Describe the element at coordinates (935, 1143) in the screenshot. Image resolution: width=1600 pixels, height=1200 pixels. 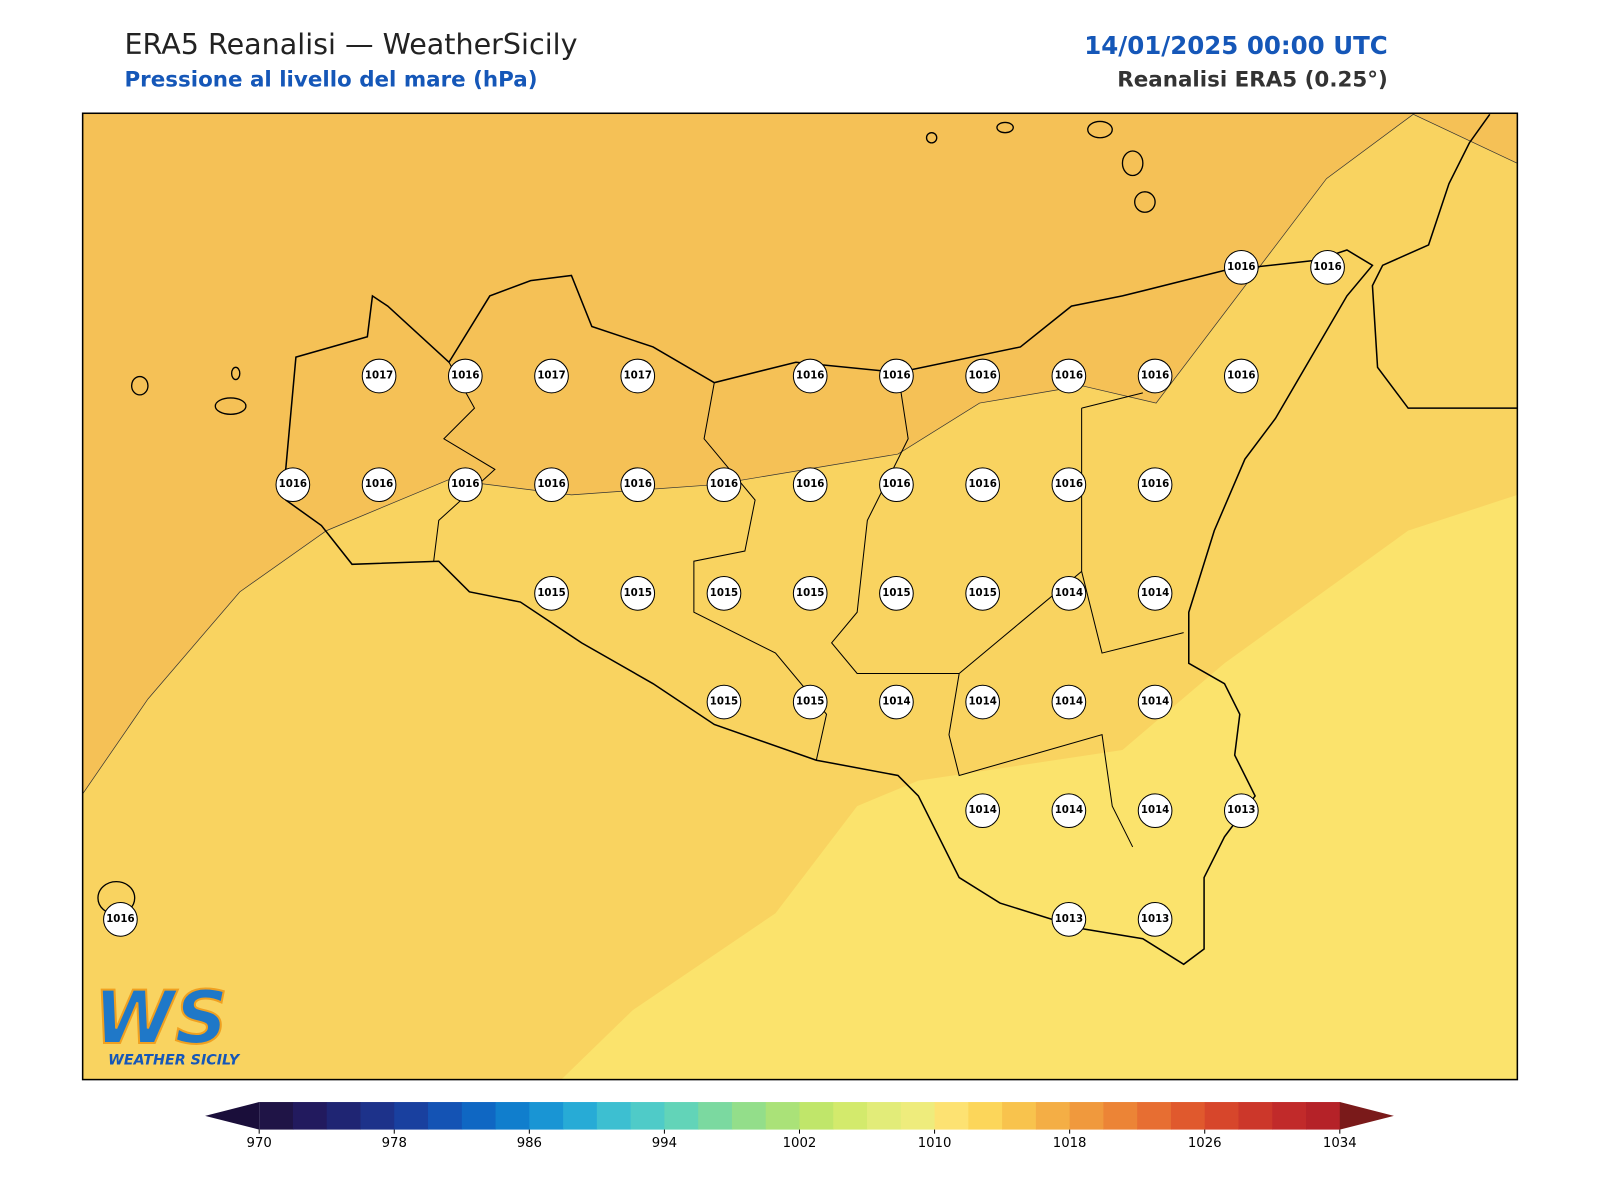
I see `colorbar-tick-label: 1010` at that location.